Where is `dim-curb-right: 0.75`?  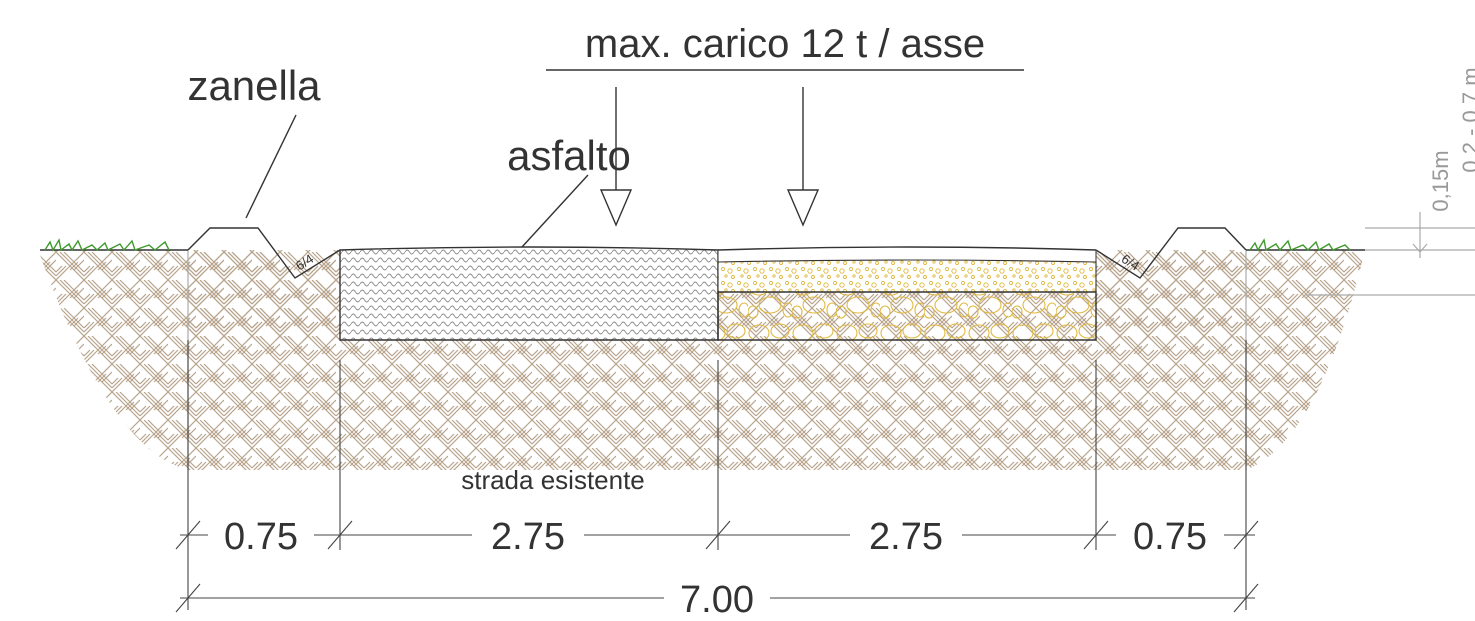 dim-curb-right: 0.75 is located at coordinates (1170, 537).